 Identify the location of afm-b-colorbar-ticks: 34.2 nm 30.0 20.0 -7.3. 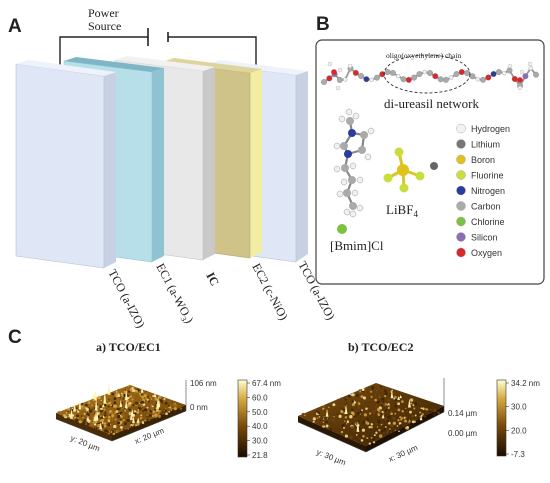
(523, 419).